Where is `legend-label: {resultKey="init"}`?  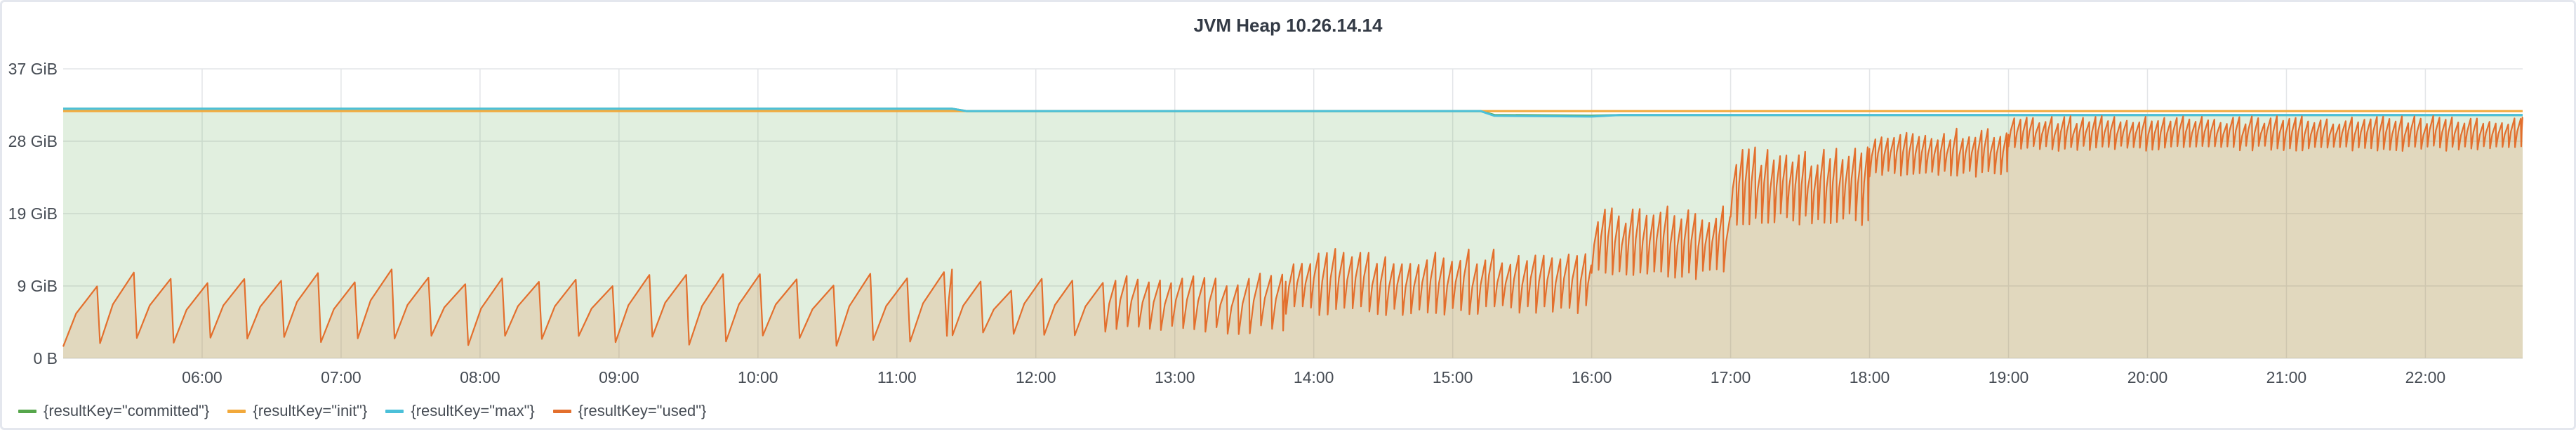 legend-label: {resultKey="init"} is located at coordinates (311, 410).